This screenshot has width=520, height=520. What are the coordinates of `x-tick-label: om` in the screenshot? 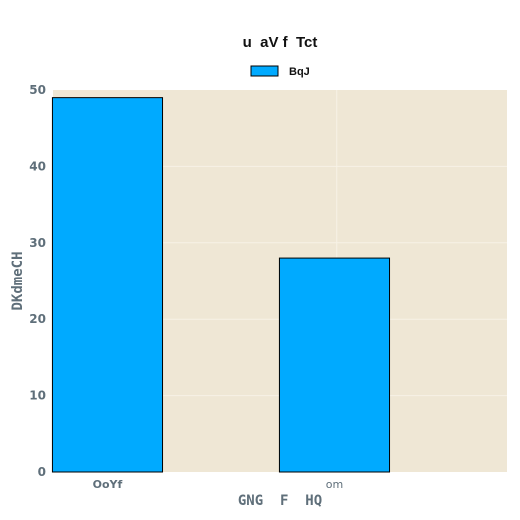 It's located at (334, 484).